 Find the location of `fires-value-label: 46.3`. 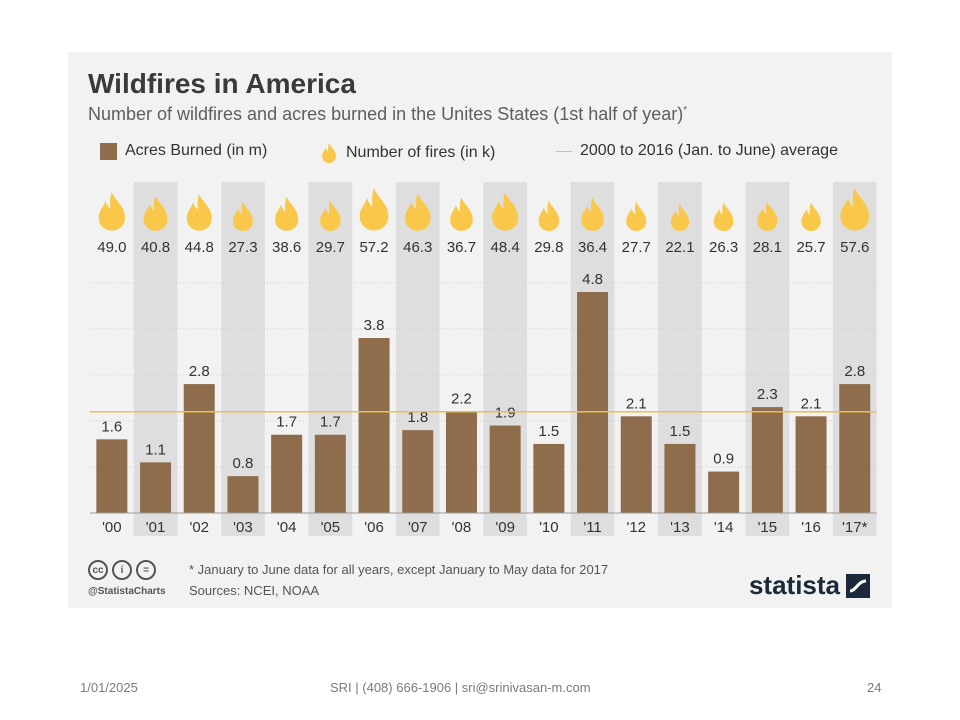

fires-value-label: 46.3 is located at coordinates (417, 247).